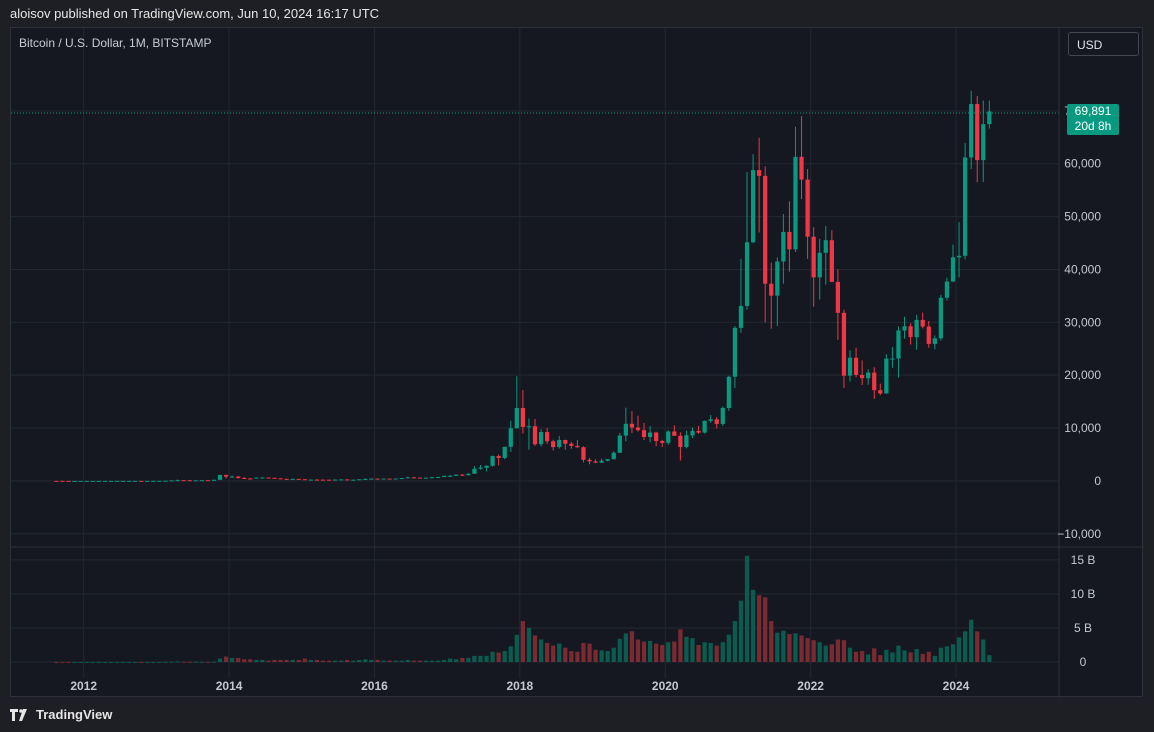 The height and width of the screenshot is (732, 1154). I want to click on volume-bars, so click(523, 609).